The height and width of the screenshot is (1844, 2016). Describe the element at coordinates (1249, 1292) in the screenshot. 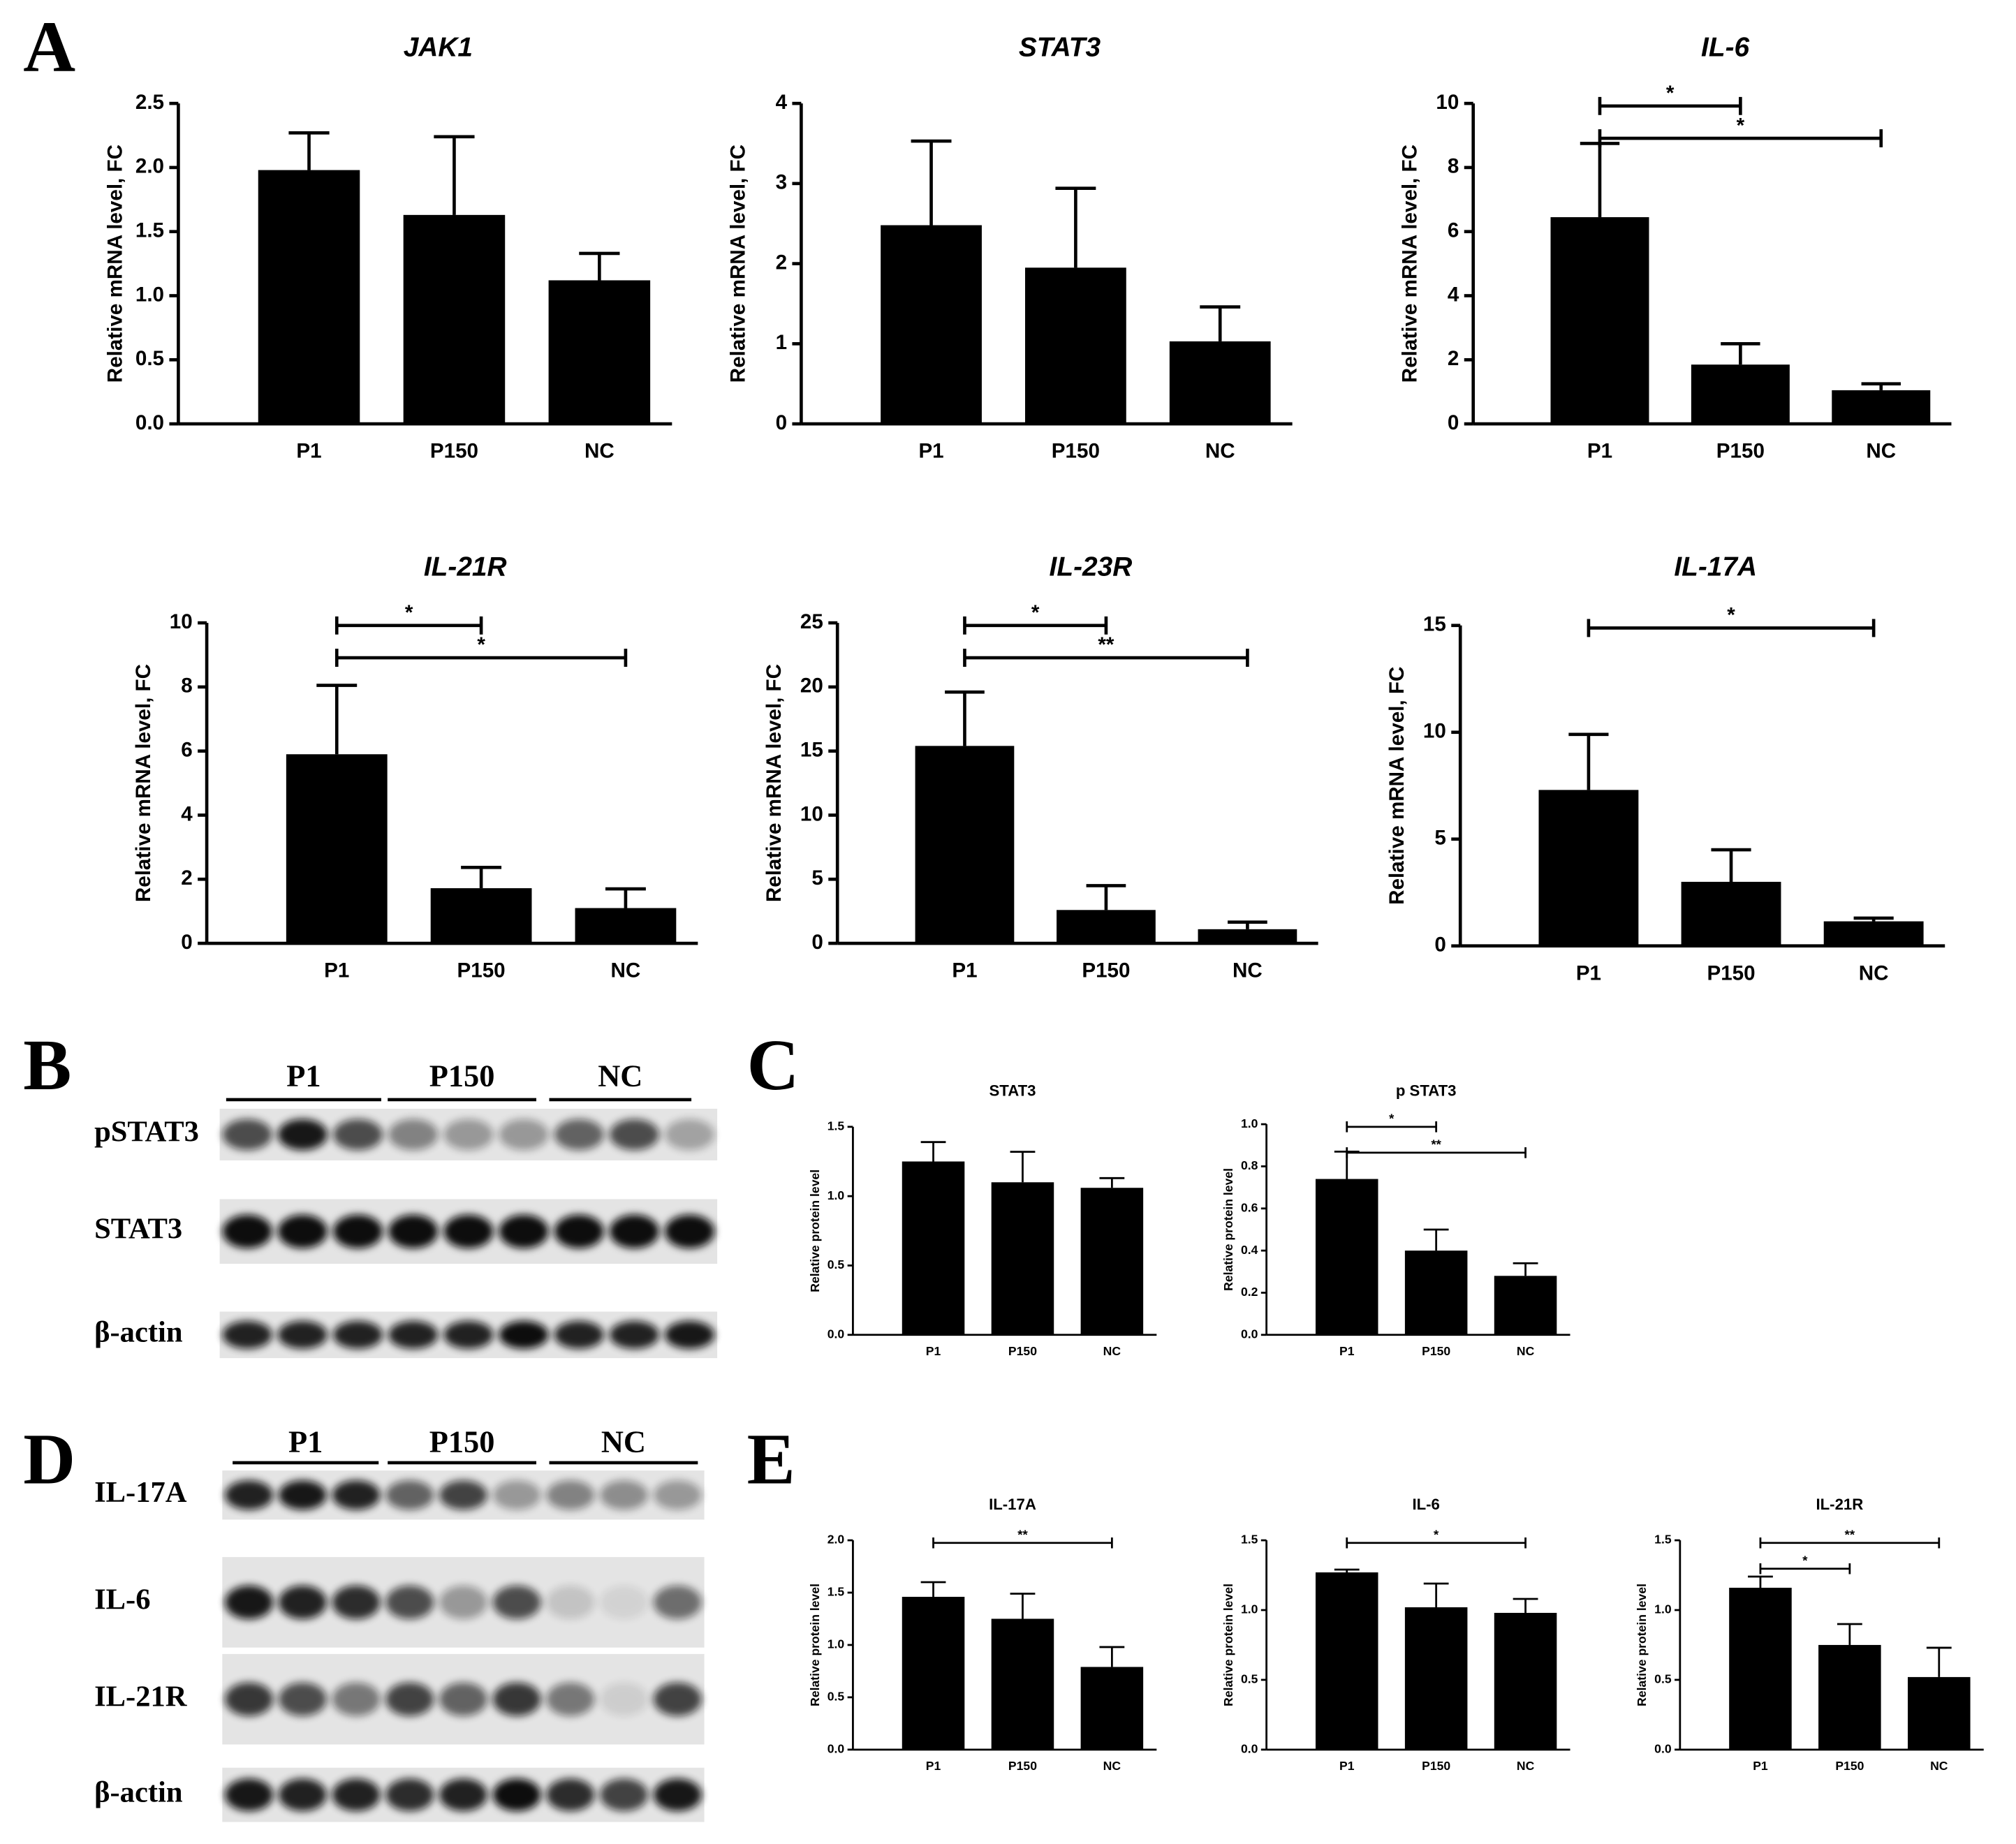

I see `y-tick-label: 0.2` at that location.